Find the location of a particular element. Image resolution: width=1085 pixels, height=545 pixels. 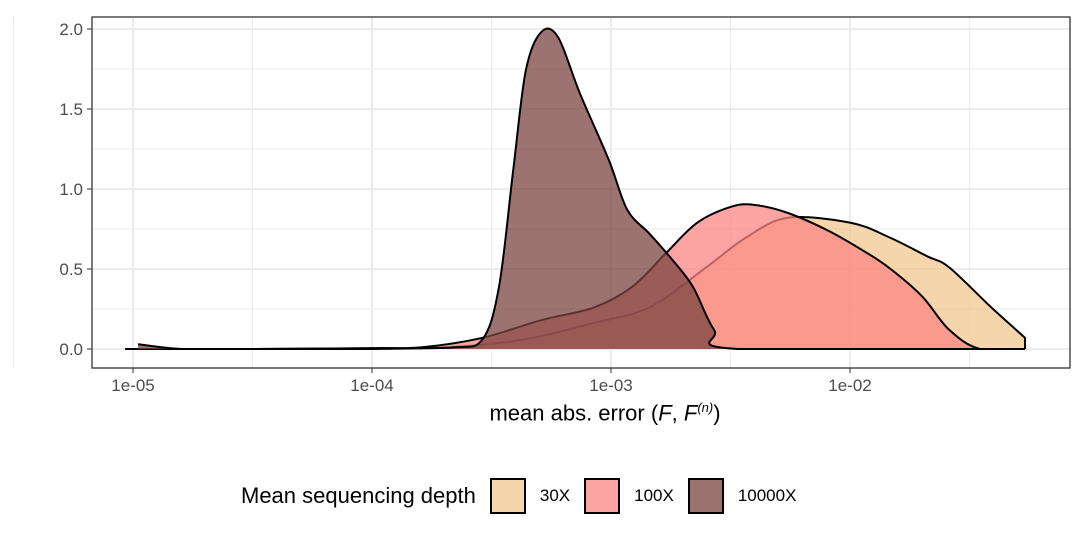

x-title-close: ) is located at coordinates (717, 413).